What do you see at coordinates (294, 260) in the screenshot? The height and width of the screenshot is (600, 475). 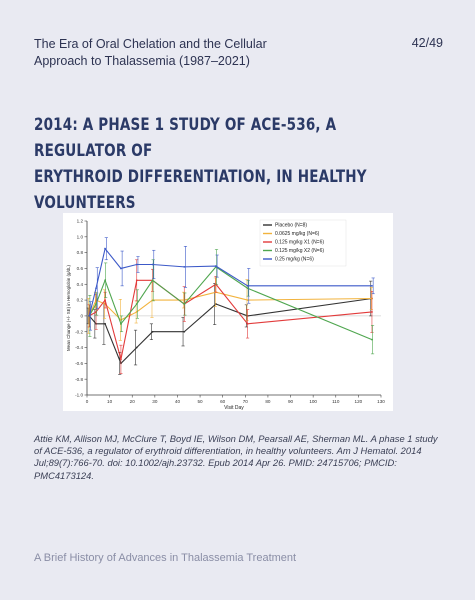 I see `legend-label: 0.25 mg/kg (N=6)` at bounding box center [294, 260].